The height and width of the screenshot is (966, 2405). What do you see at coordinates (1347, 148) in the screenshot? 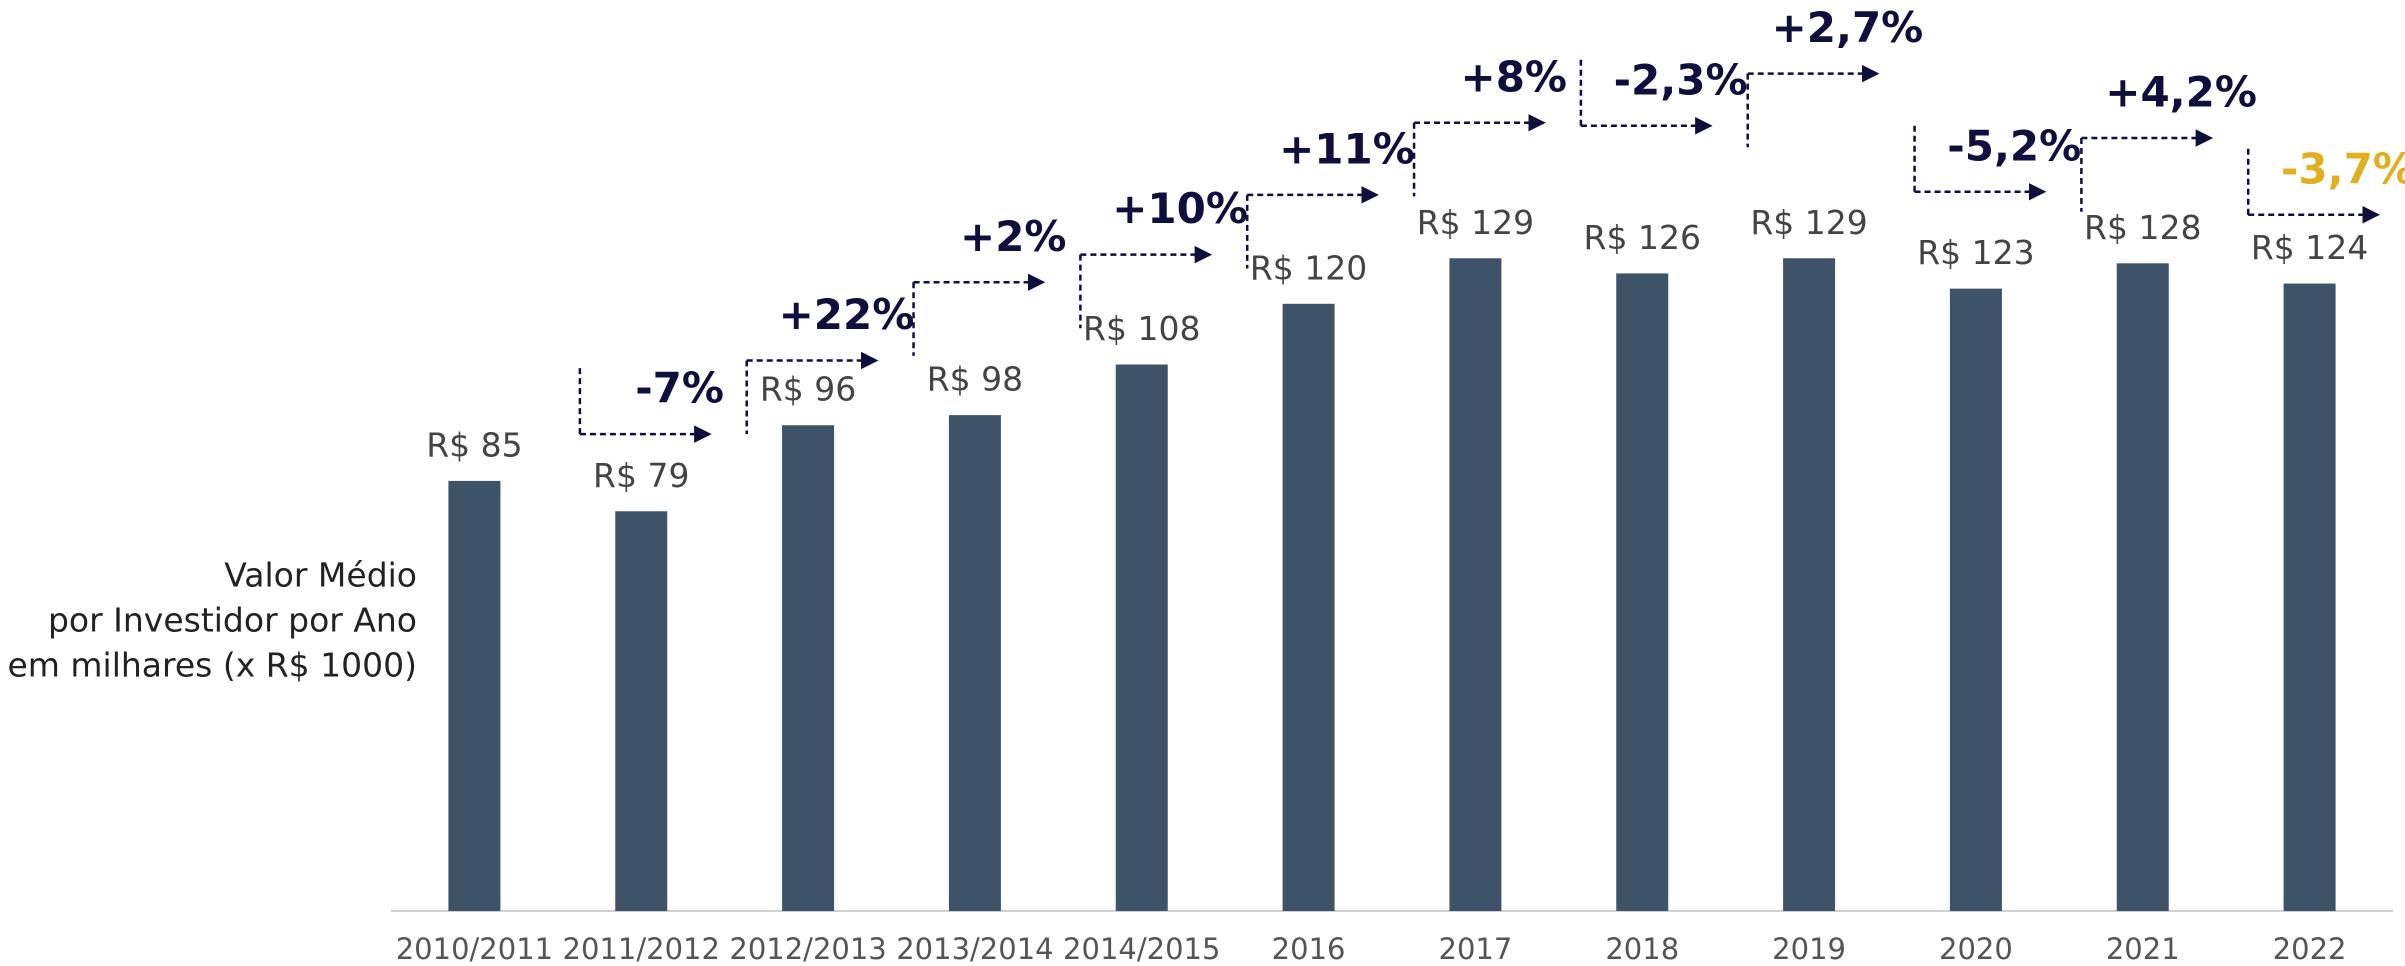
I see `change-annotation: +11%` at bounding box center [1347, 148].